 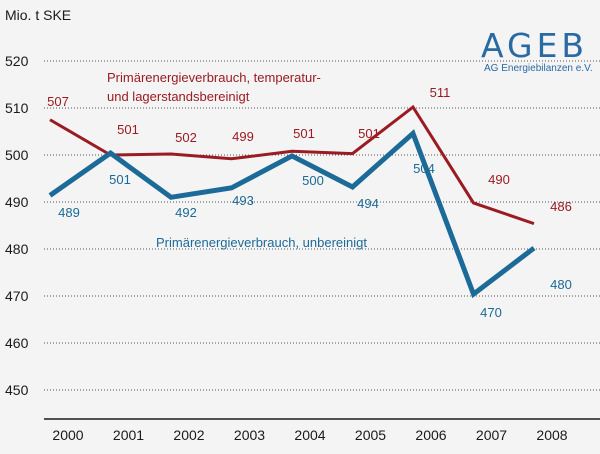 I want to click on x-tick-label: 2005, so click(x=370, y=435).